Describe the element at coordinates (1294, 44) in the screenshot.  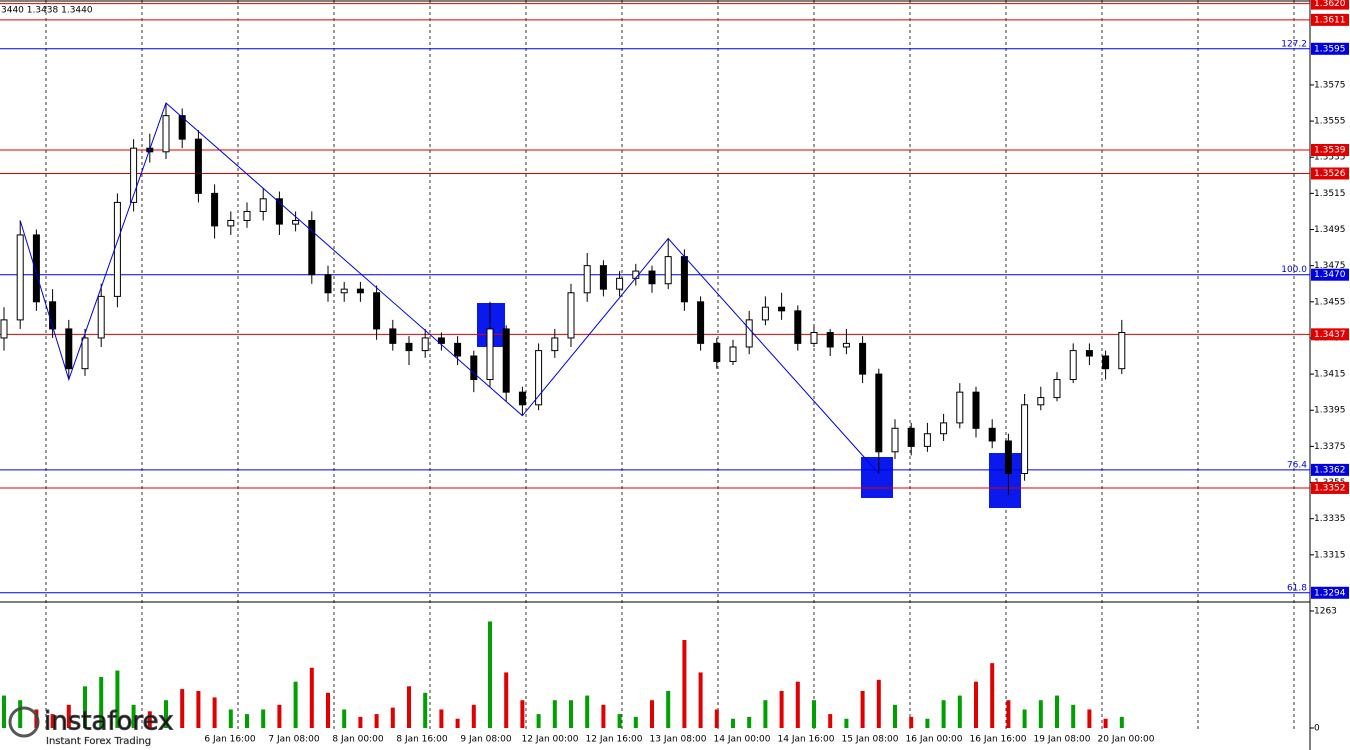
I see `fib-label: 127.2` at that location.